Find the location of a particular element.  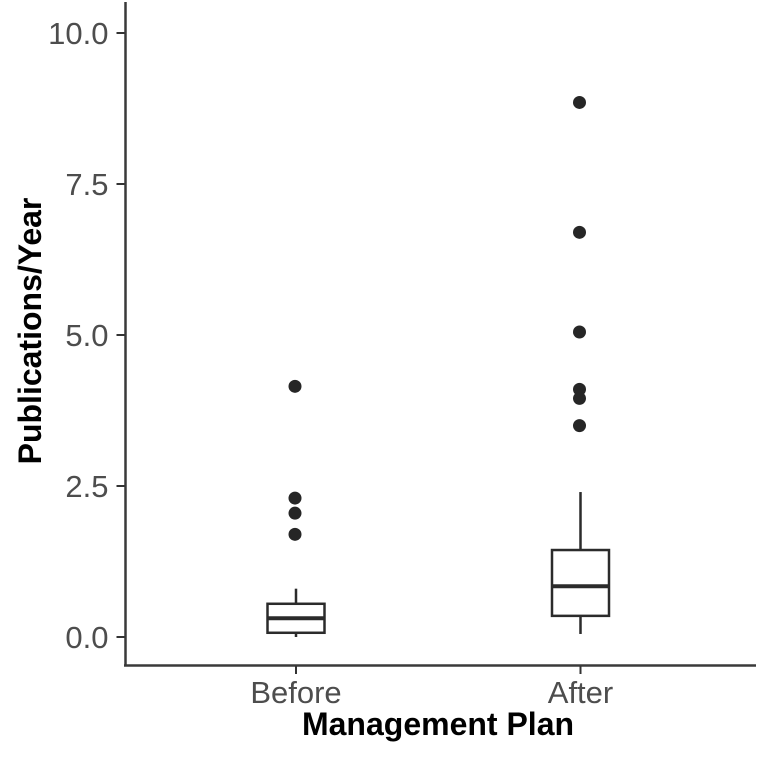

y-tick-label: 0.0 is located at coordinates (86, 637).